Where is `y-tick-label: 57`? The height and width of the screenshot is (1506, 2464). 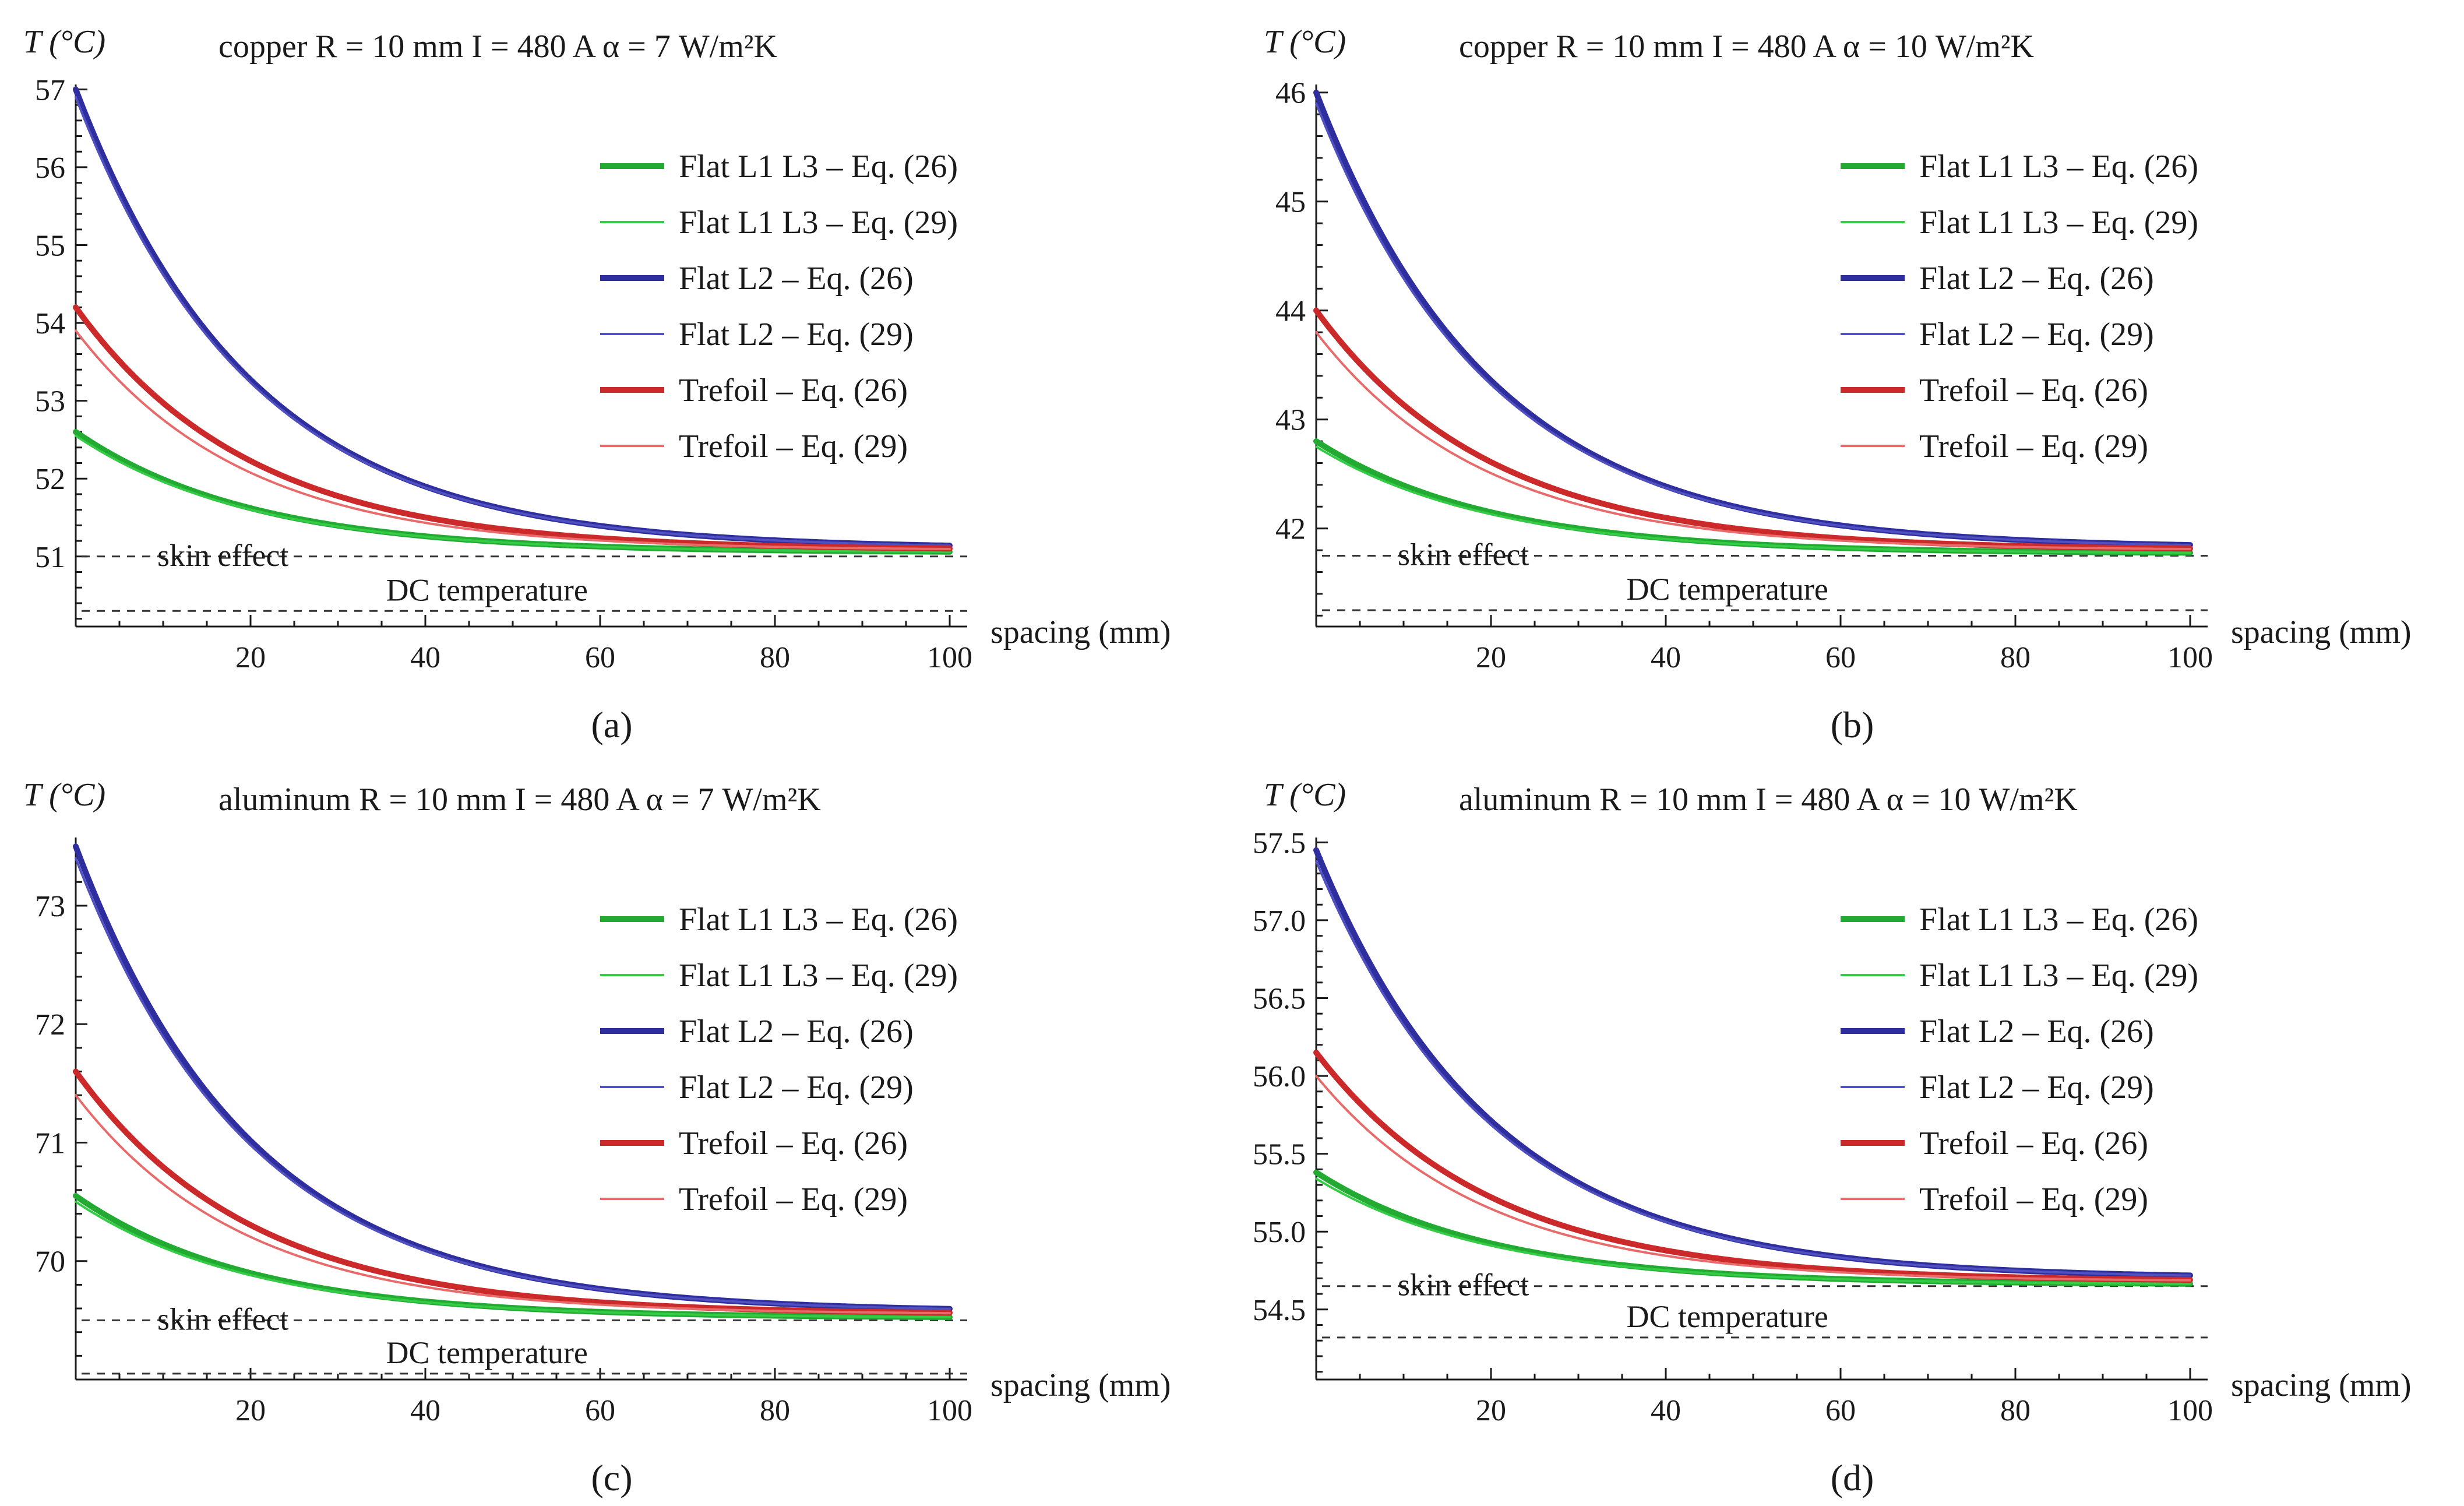 y-tick-label: 57 is located at coordinates (50, 90).